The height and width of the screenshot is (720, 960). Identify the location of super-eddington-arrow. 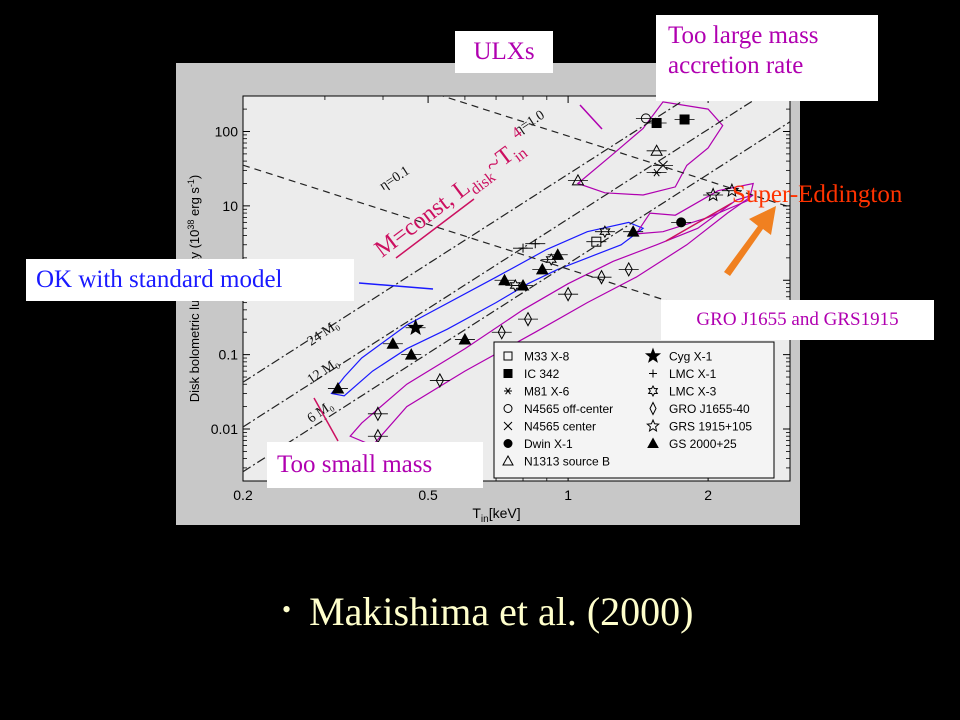
(750, 241).